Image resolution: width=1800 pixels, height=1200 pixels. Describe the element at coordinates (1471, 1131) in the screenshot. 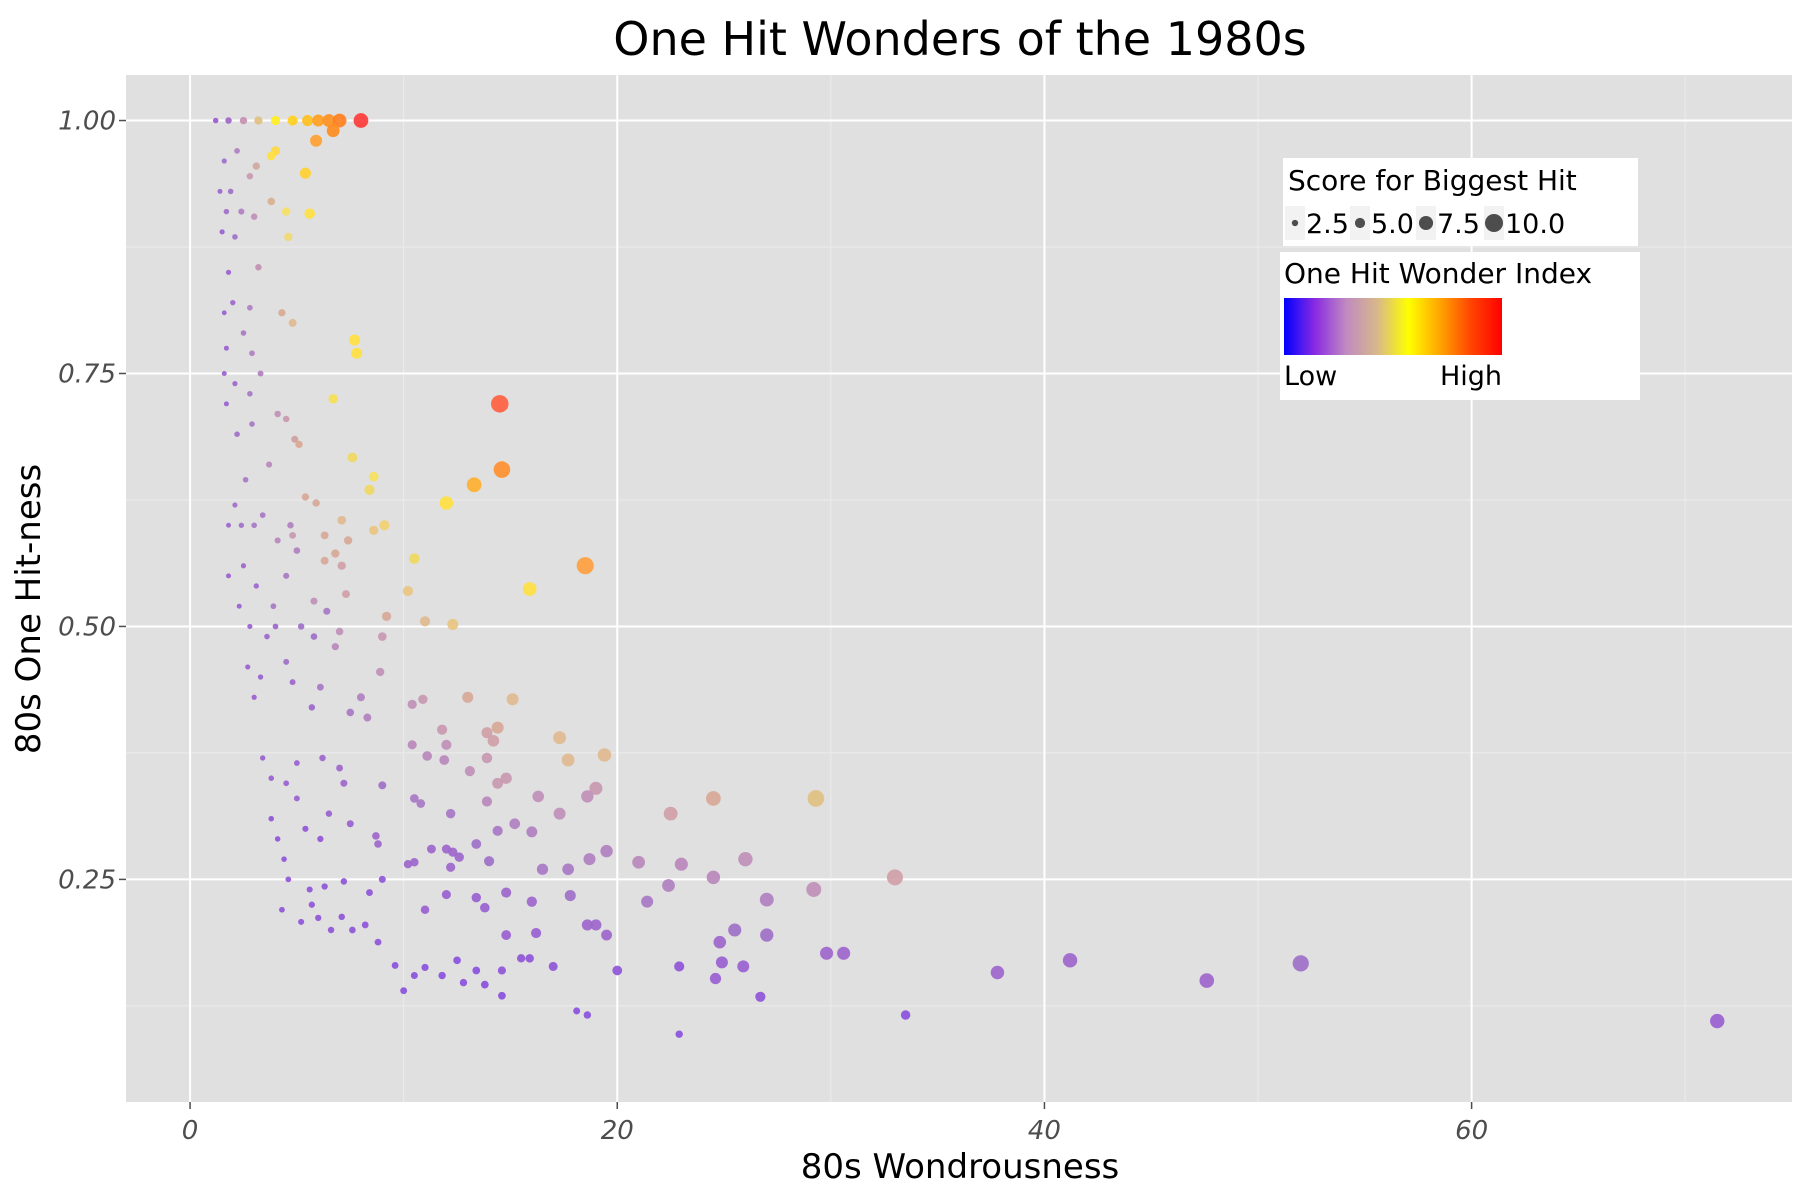

I see `x-tick-label: 60` at that location.